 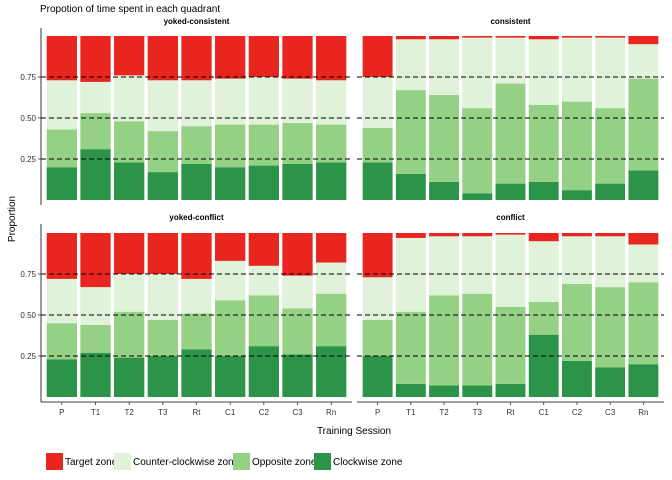 I want to click on legend-label: Opposite zone, so click(x=284, y=462).